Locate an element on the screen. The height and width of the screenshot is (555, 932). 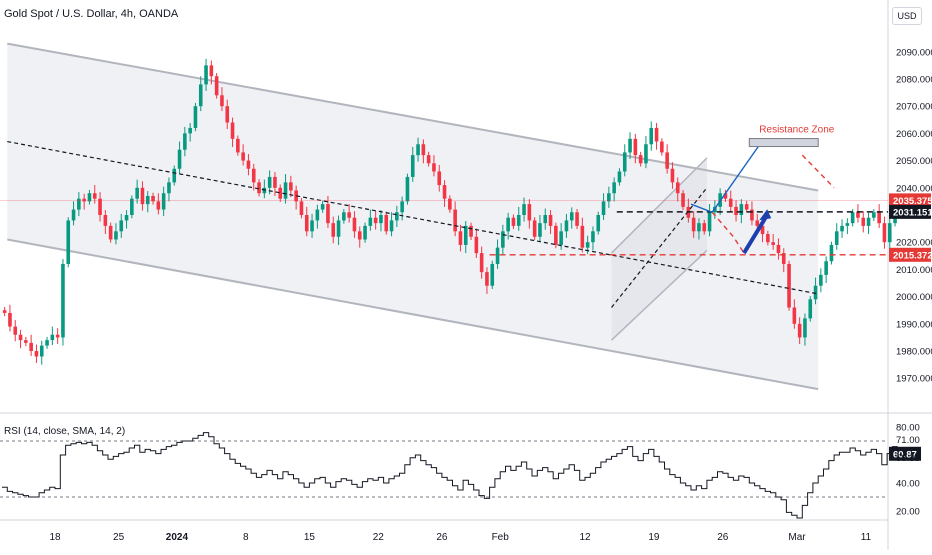
rsi-value-label: 71.00 is located at coordinates (908, 440).